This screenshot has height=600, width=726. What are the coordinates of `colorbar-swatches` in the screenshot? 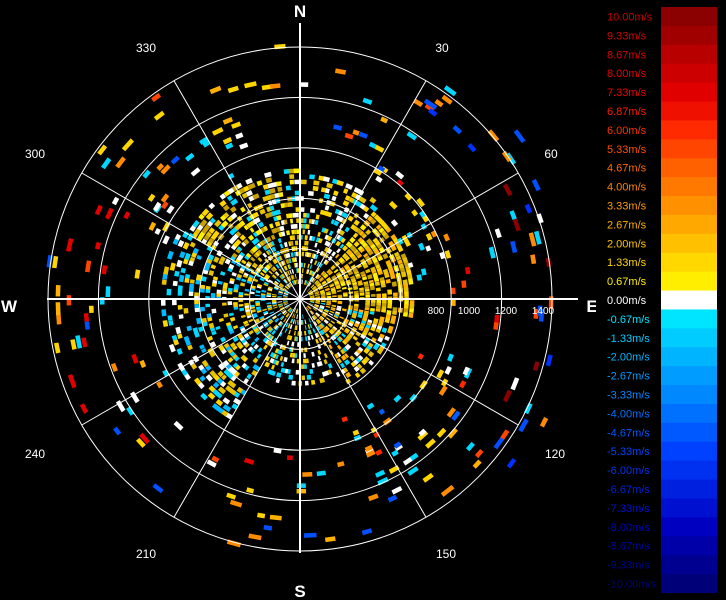 It's located at (689, 300).